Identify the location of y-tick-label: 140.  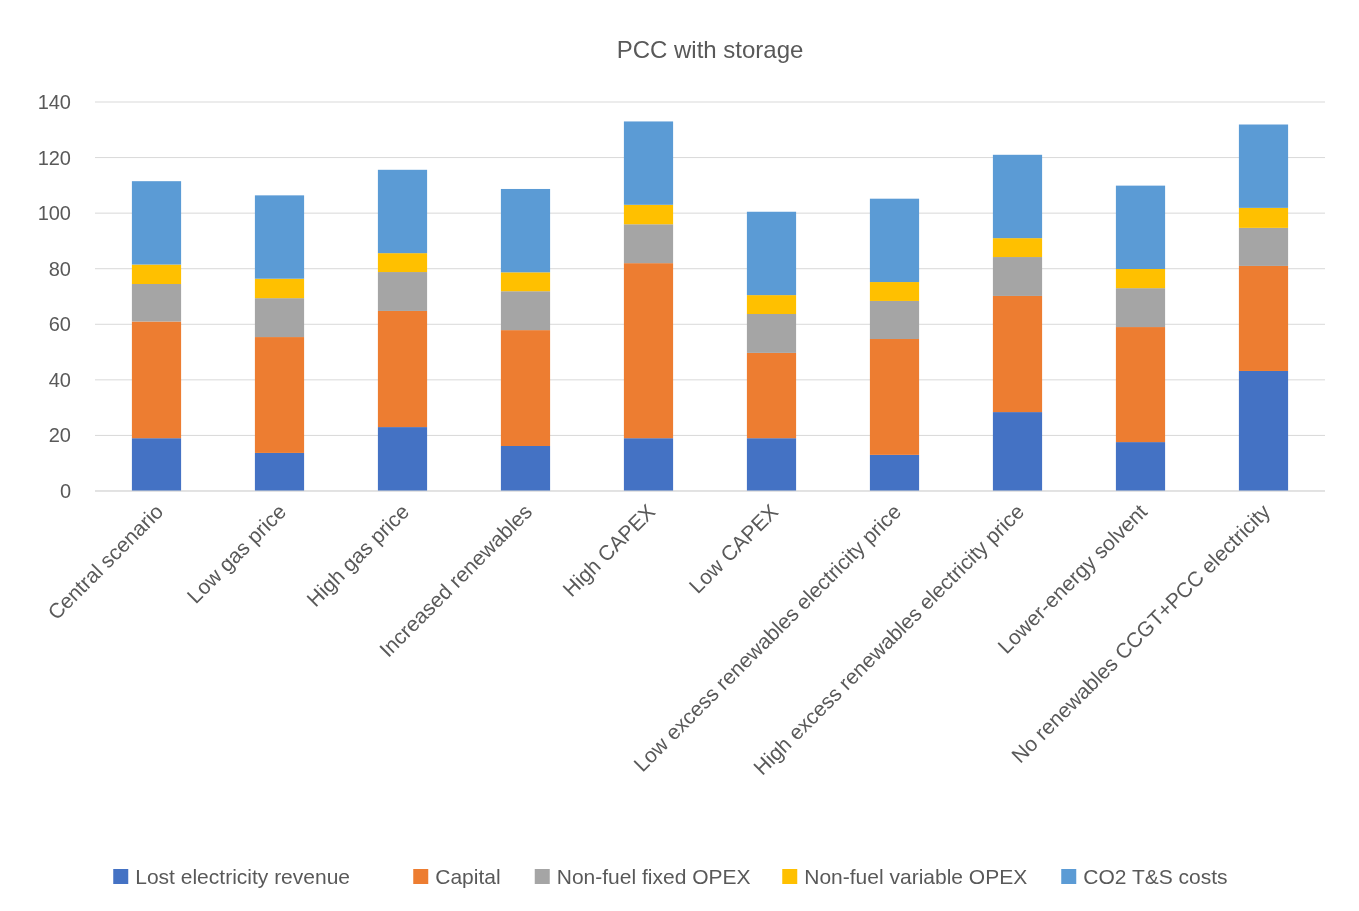
(54, 102).